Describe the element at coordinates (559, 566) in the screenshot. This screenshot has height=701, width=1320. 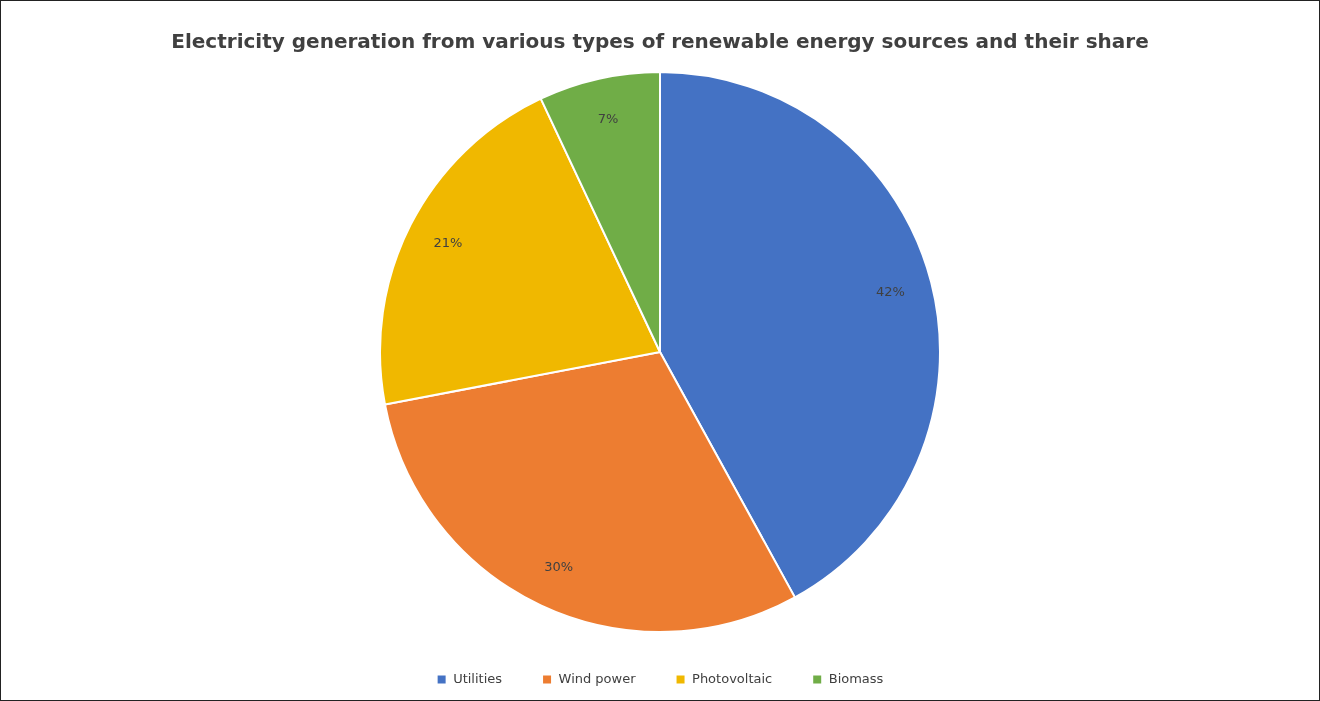
I see `data-label: 30%` at that location.